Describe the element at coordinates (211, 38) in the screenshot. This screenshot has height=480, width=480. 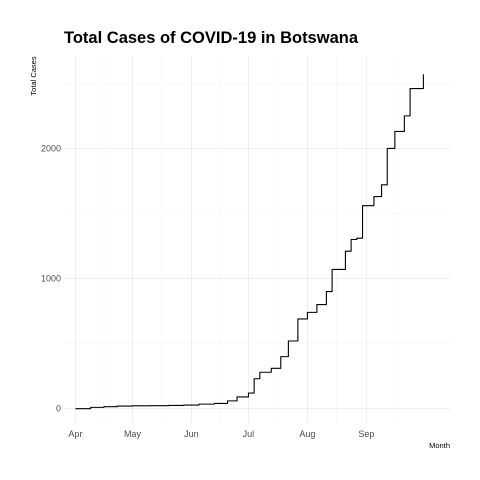
I see `chart-title: Total Cases of COVID-19 in Botswana` at that location.